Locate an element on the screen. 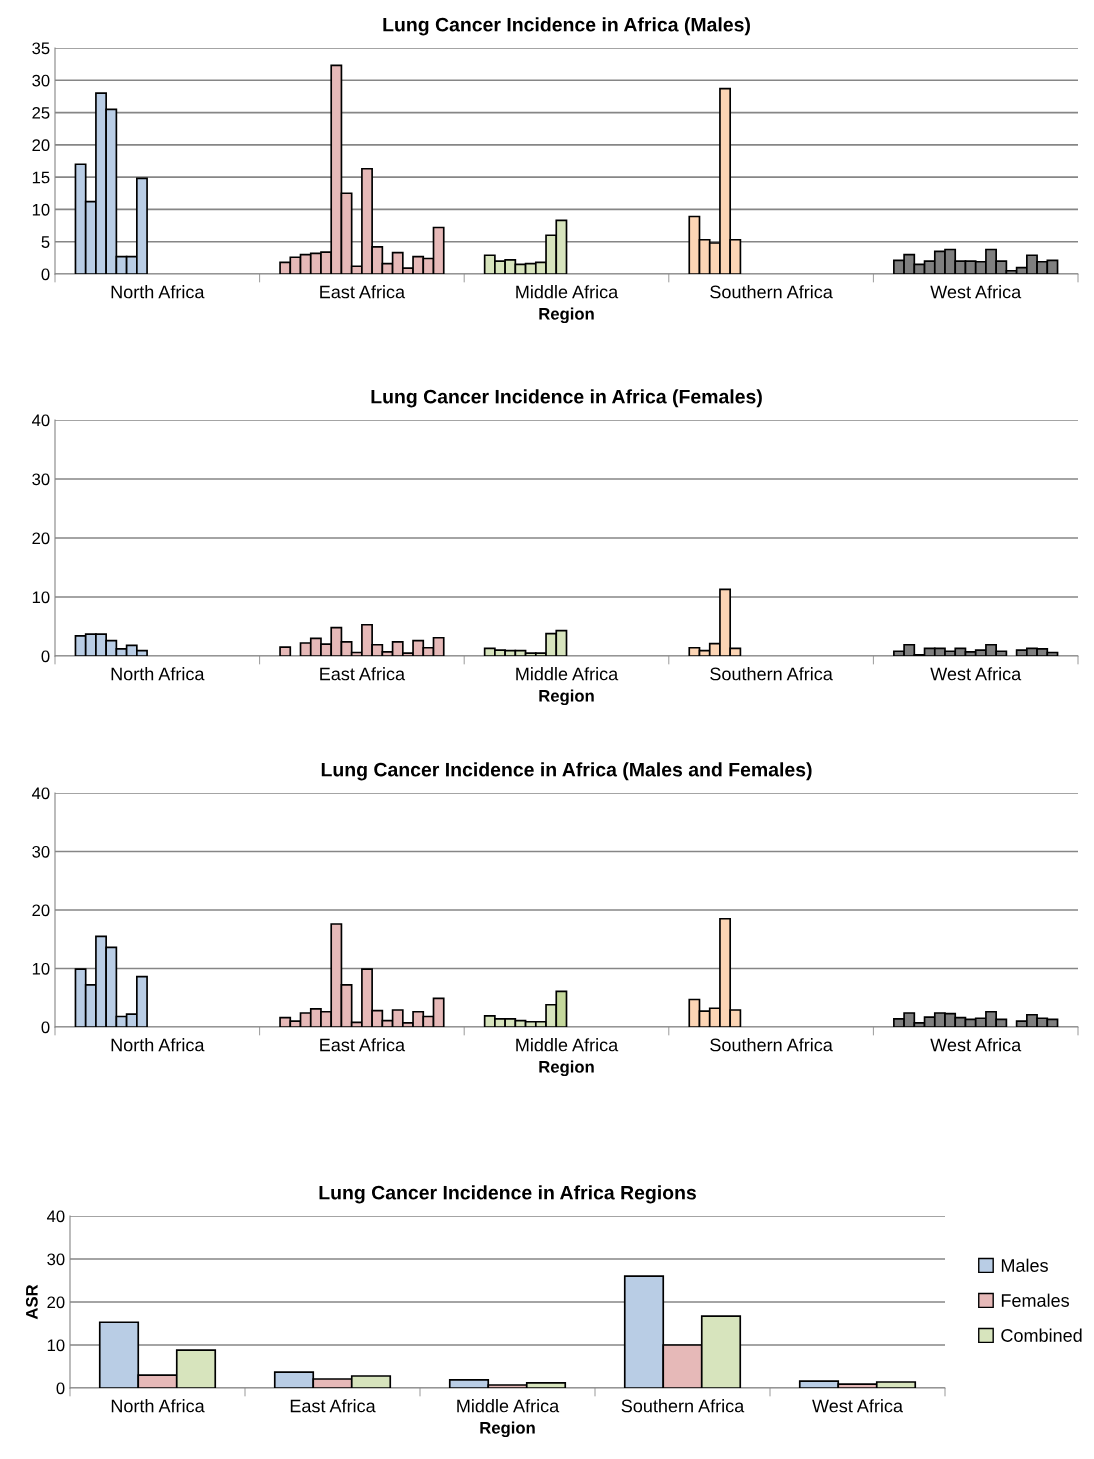  y-tick-label: 25 is located at coordinates (41, 112).